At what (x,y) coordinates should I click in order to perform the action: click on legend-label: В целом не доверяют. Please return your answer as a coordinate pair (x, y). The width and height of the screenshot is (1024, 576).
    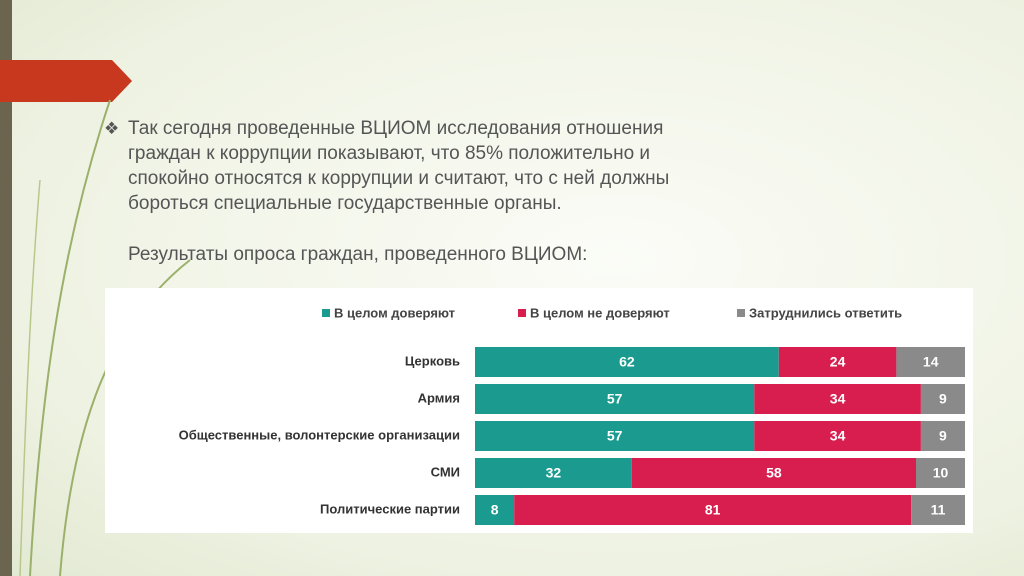
    Looking at the image, I should click on (600, 312).